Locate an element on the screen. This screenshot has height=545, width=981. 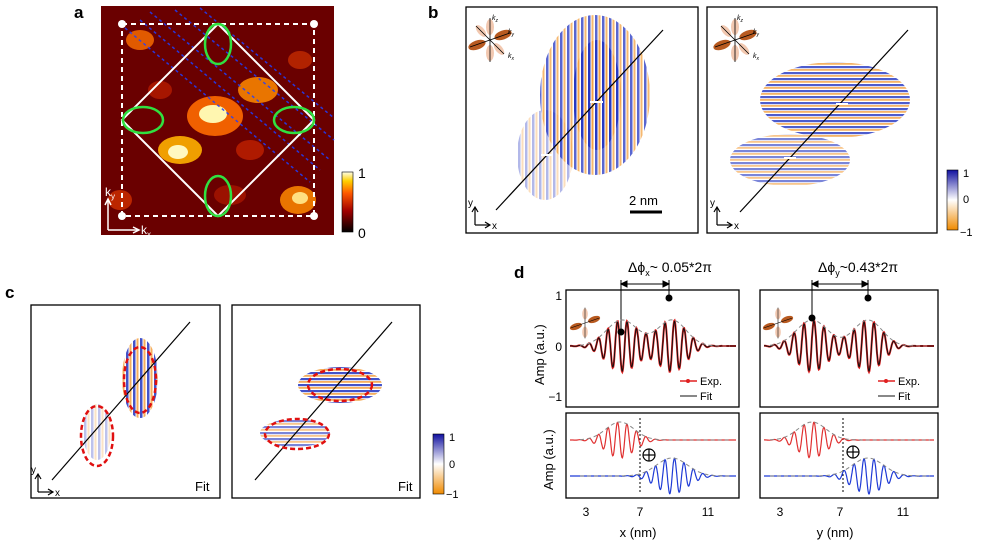
phase-brackets is located at coordinates (744, 306).